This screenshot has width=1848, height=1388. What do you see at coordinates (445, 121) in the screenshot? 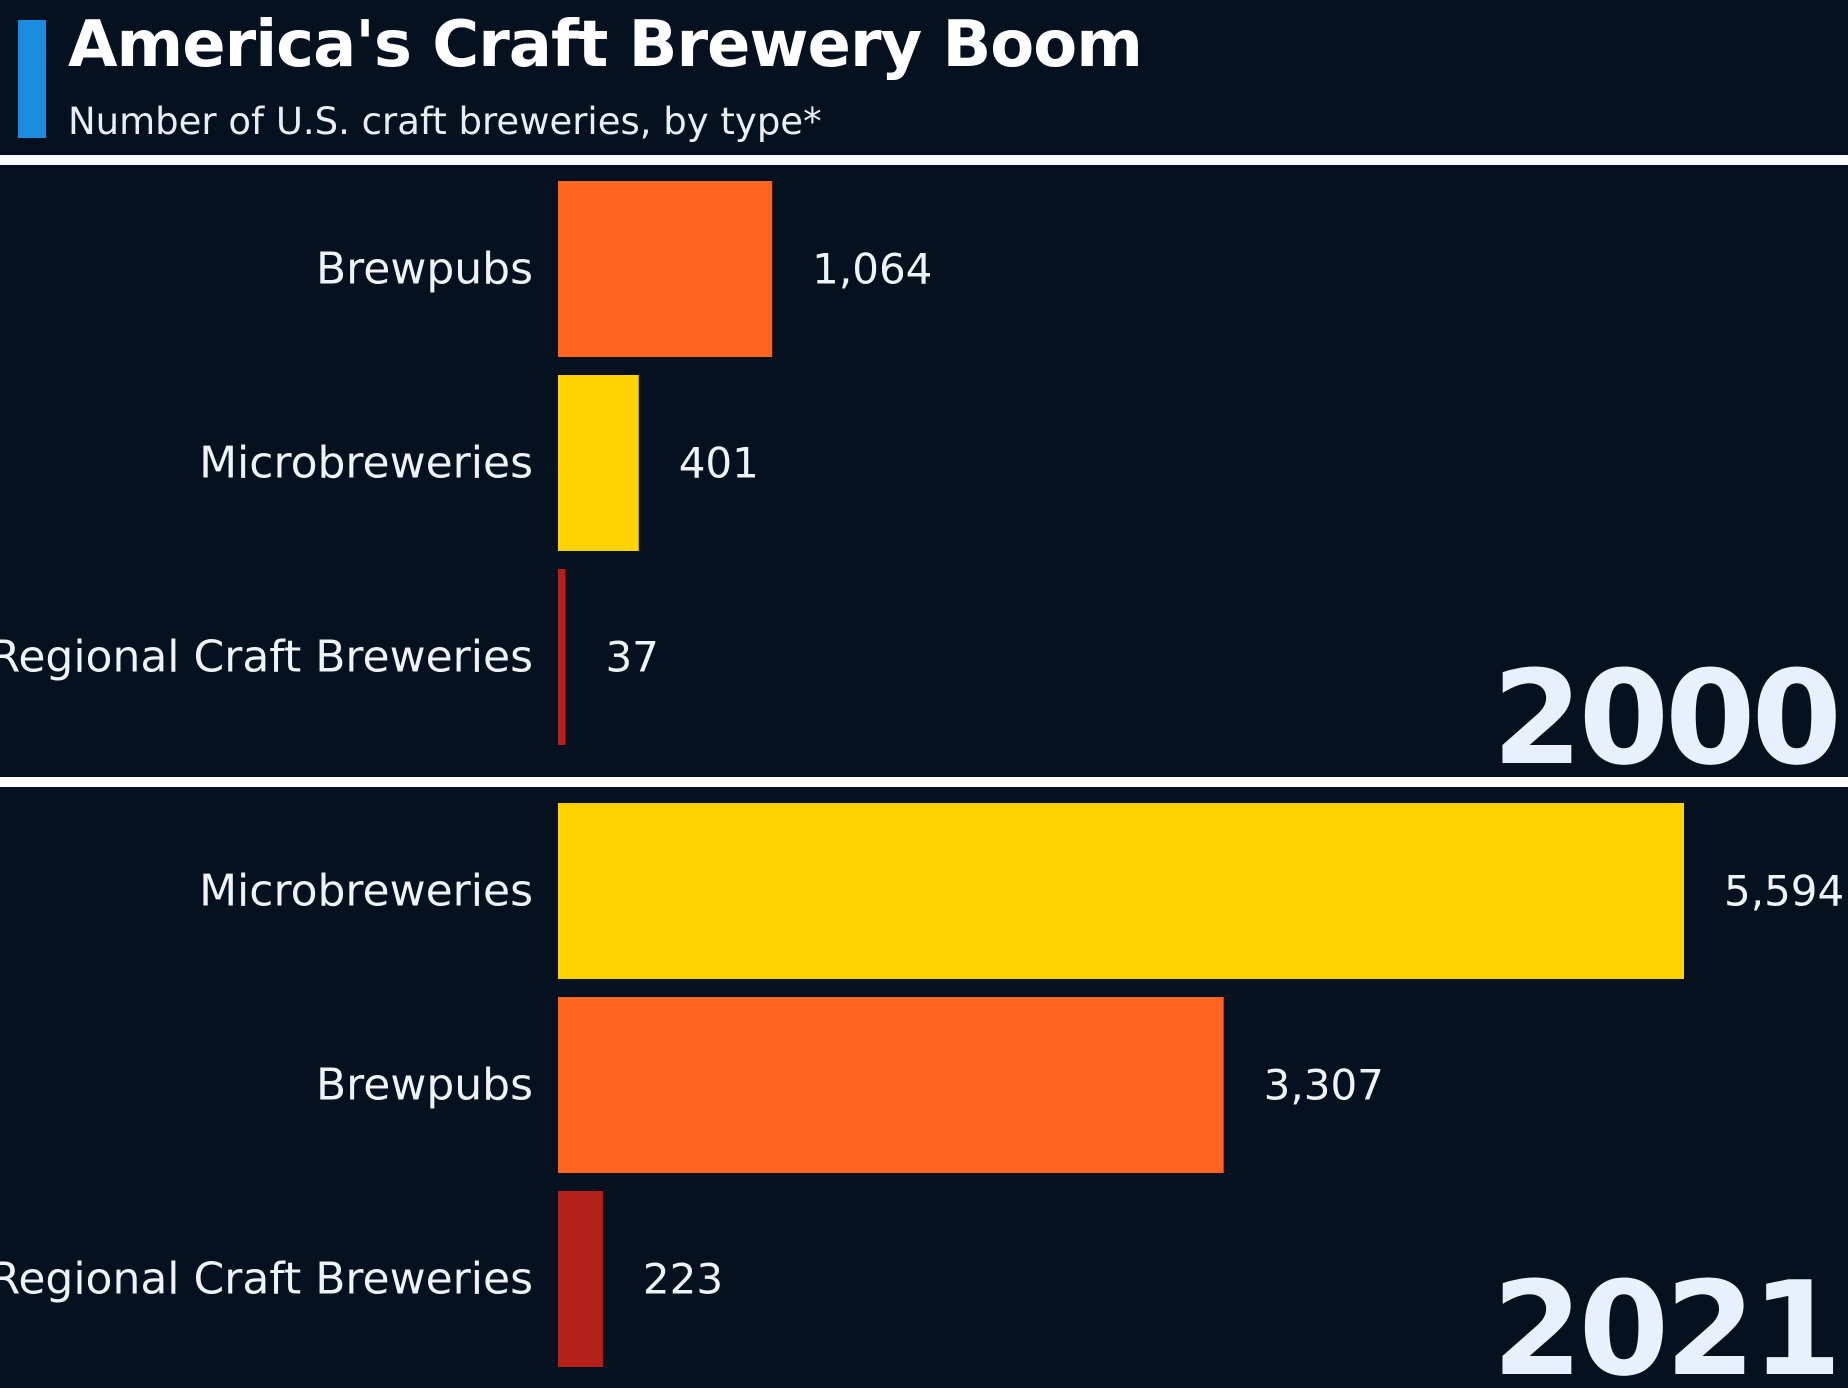
I see `chart-subtitle: Number of U.S. craft breweries, by type*` at bounding box center [445, 121].